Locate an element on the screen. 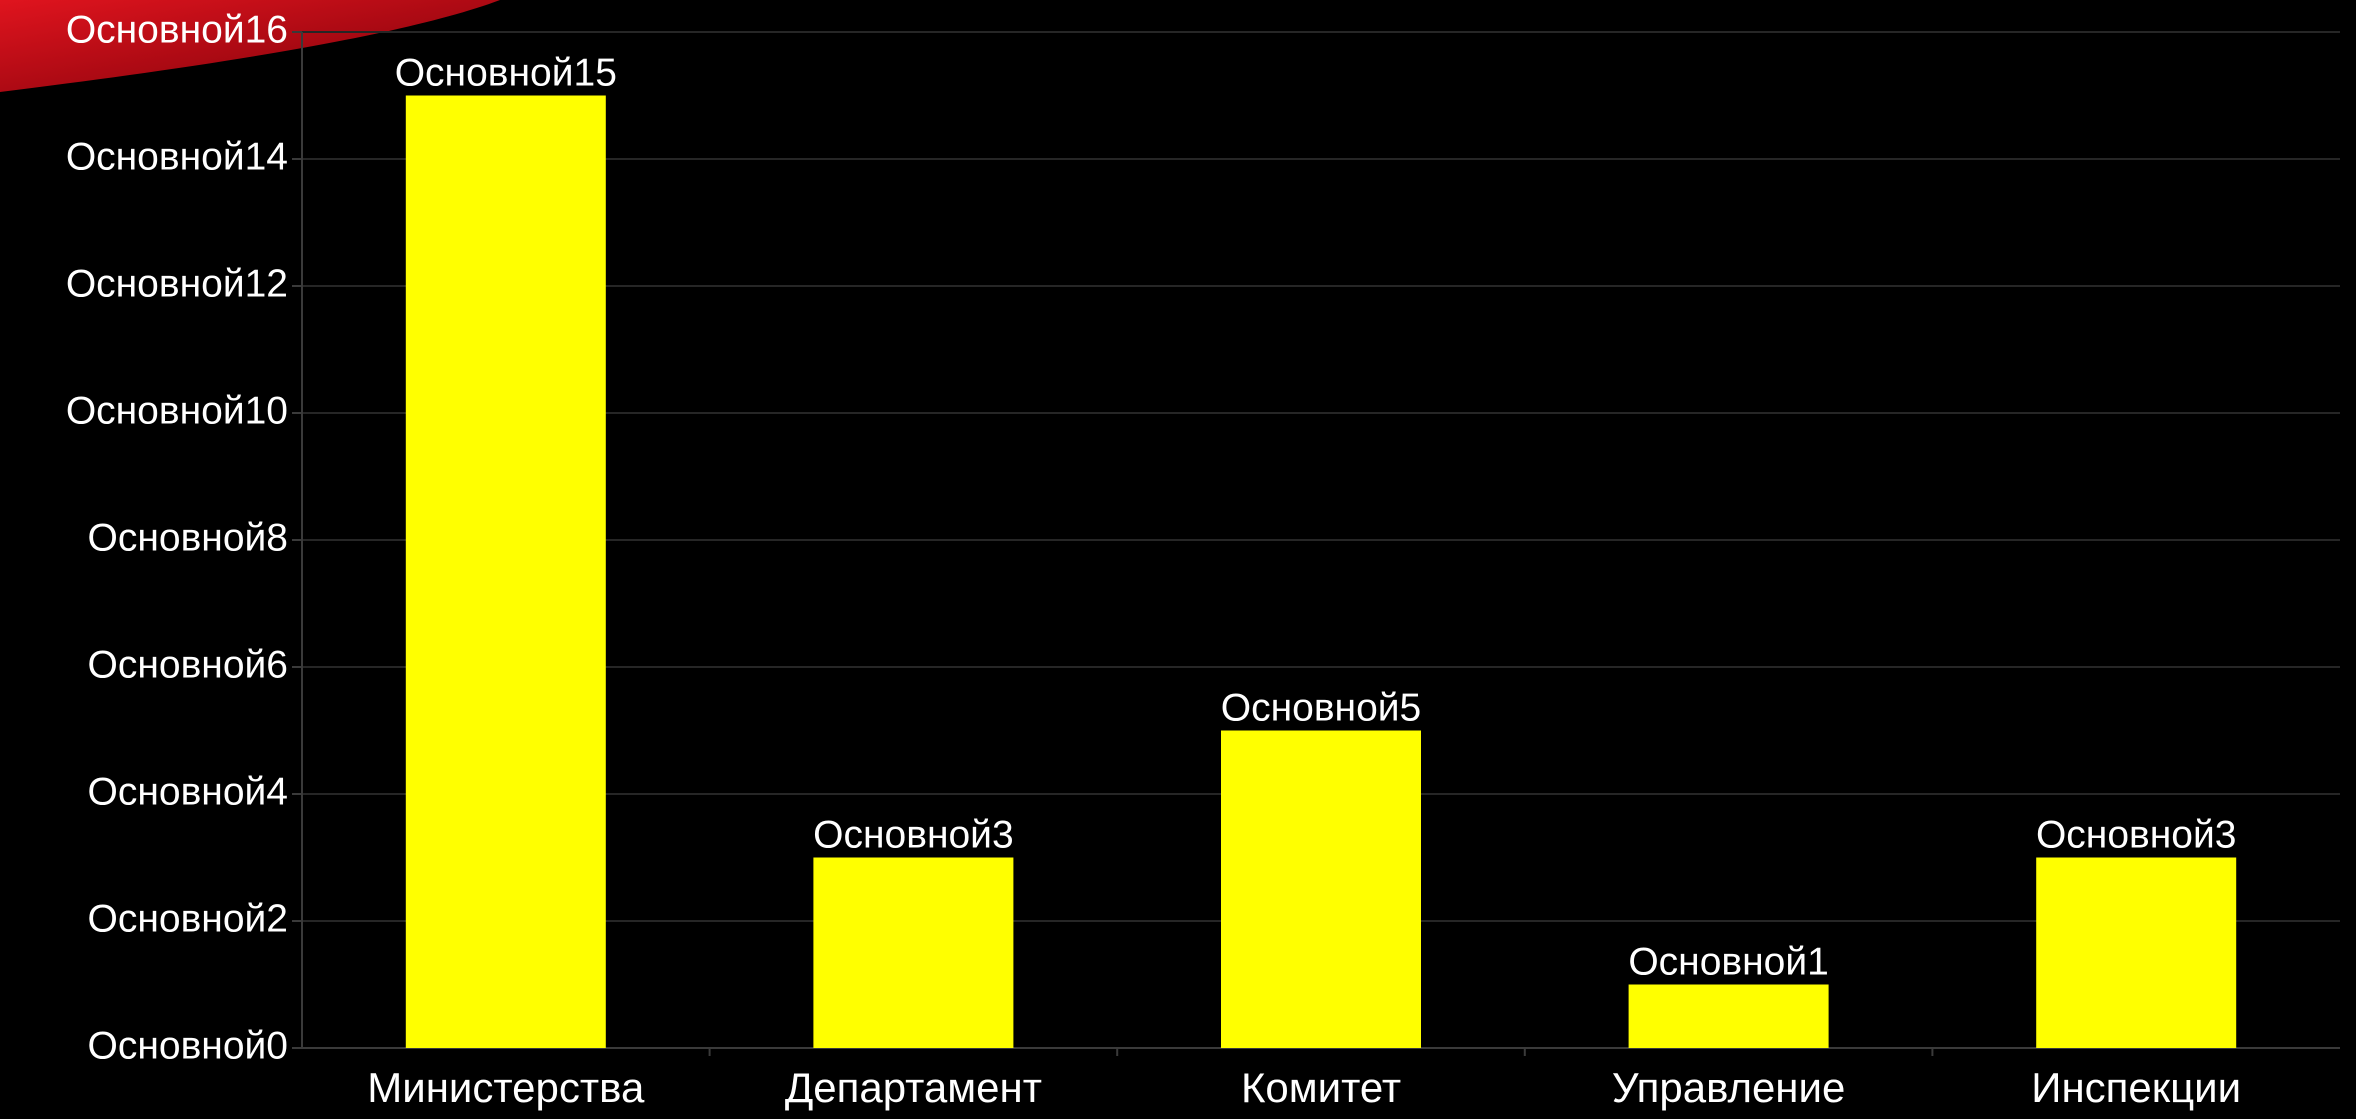 Image resolution: width=2356 pixels, height=1119 pixels. y-tick-label: Основной4 is located at coordinates (188, 791).